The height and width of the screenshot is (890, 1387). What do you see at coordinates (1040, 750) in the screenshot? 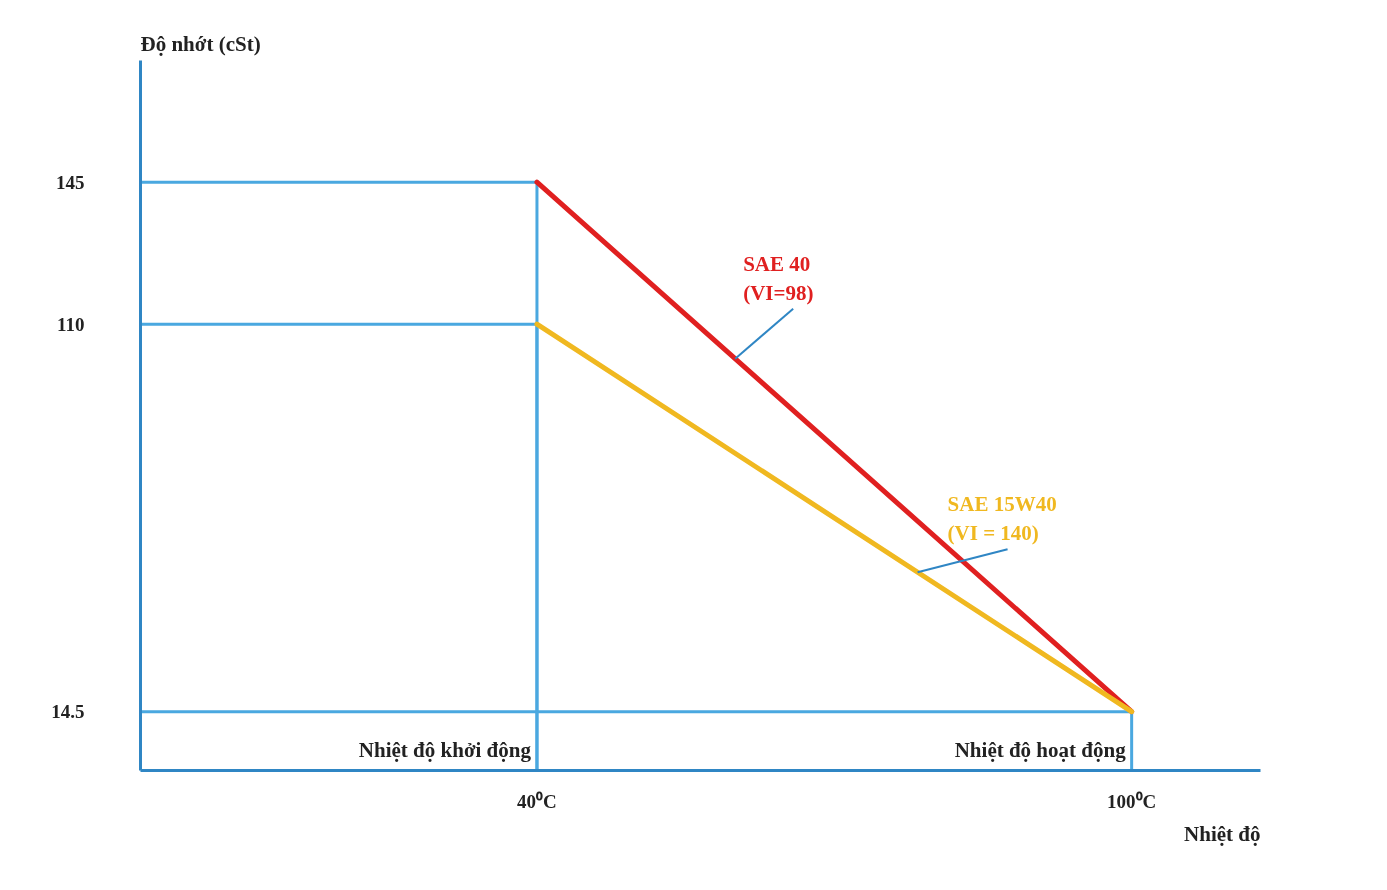
I see `annotation: Nhiệt độ hoạt động` at bounding box center [1040, 750].